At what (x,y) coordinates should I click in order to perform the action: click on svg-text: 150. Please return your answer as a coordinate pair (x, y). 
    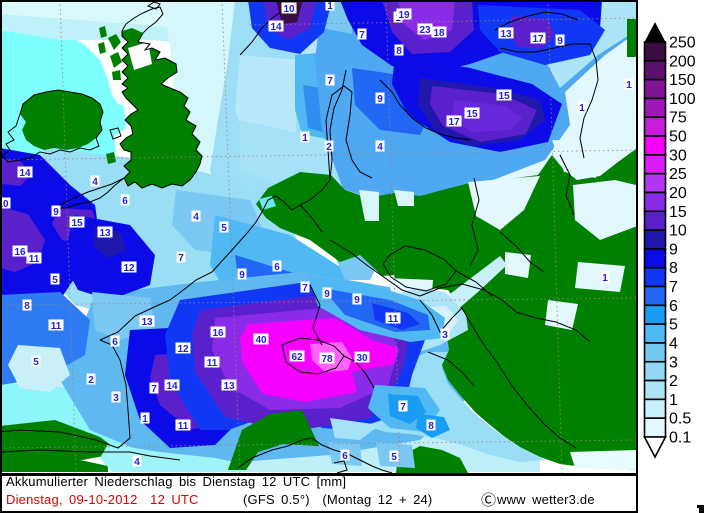
    Looking at the image, I should click on (682, 80).